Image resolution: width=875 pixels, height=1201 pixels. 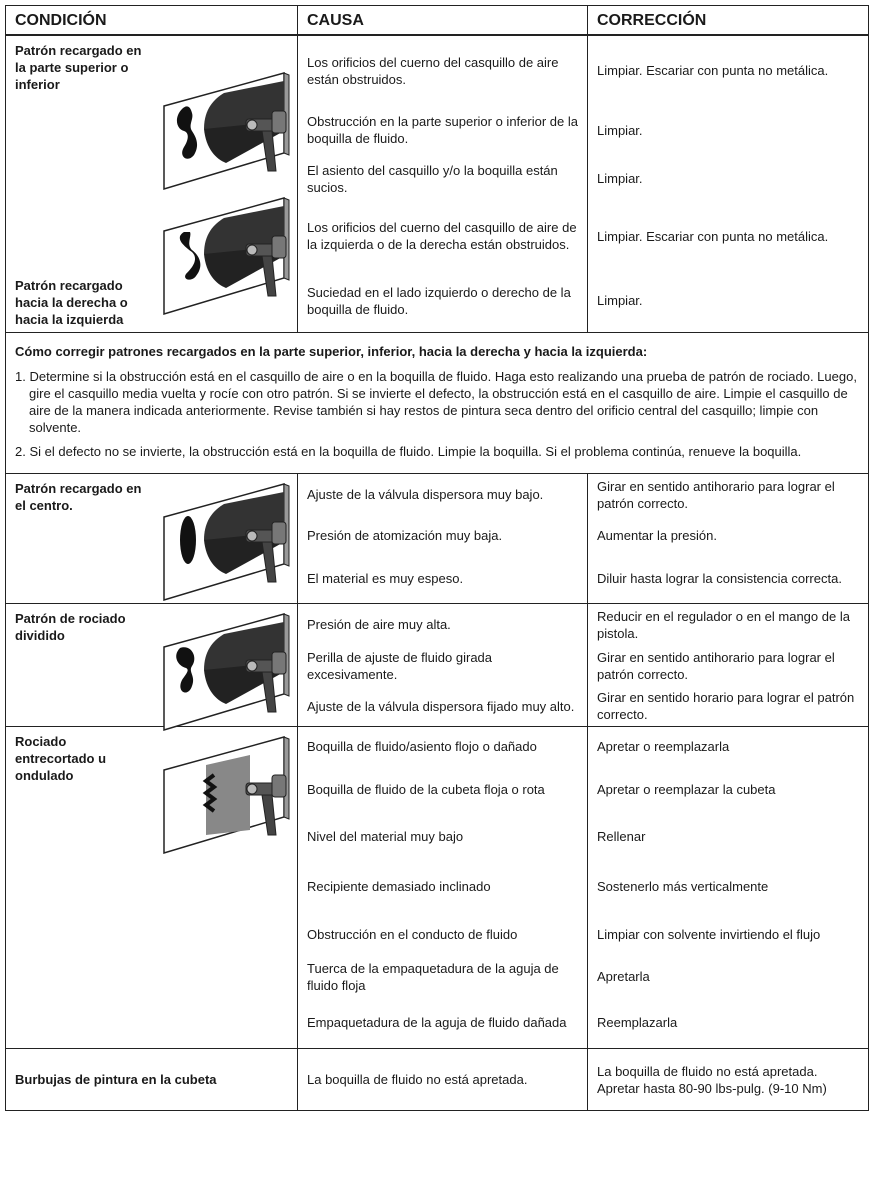 What do you see at coordinates (78, 496) in the screenshot?
I see `condition-text: Patrón recargado en el centro.` at bounding box center [78, 496].